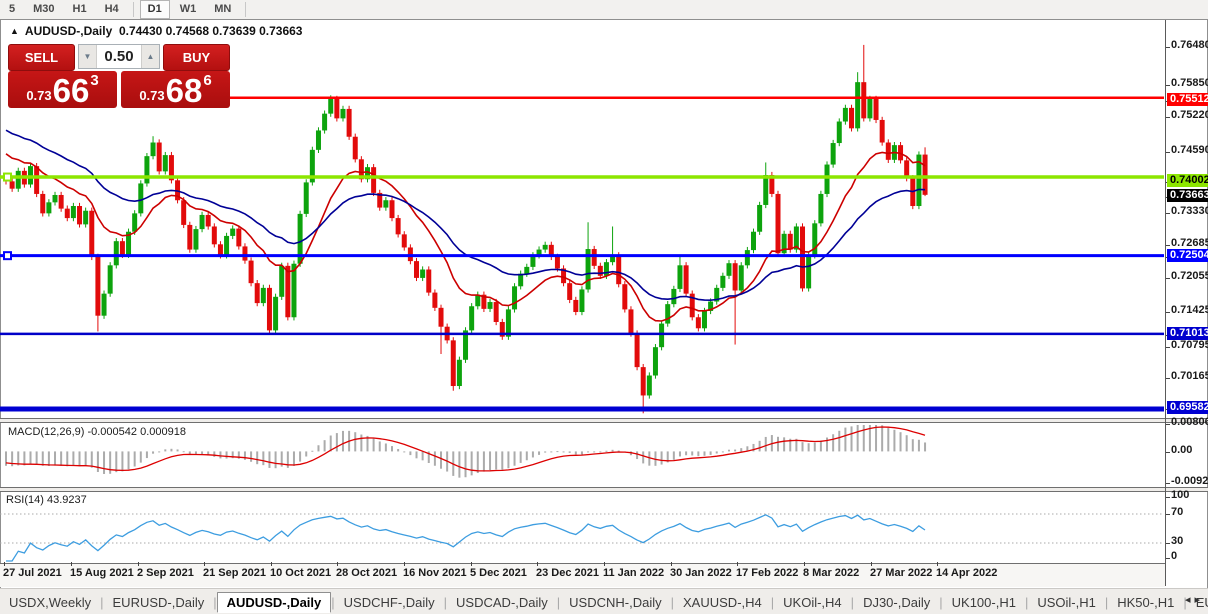  What do you see at coordinates (133, 9) in the screenshot?
I see `toolbar-separator` at bounding box center [133, 9].